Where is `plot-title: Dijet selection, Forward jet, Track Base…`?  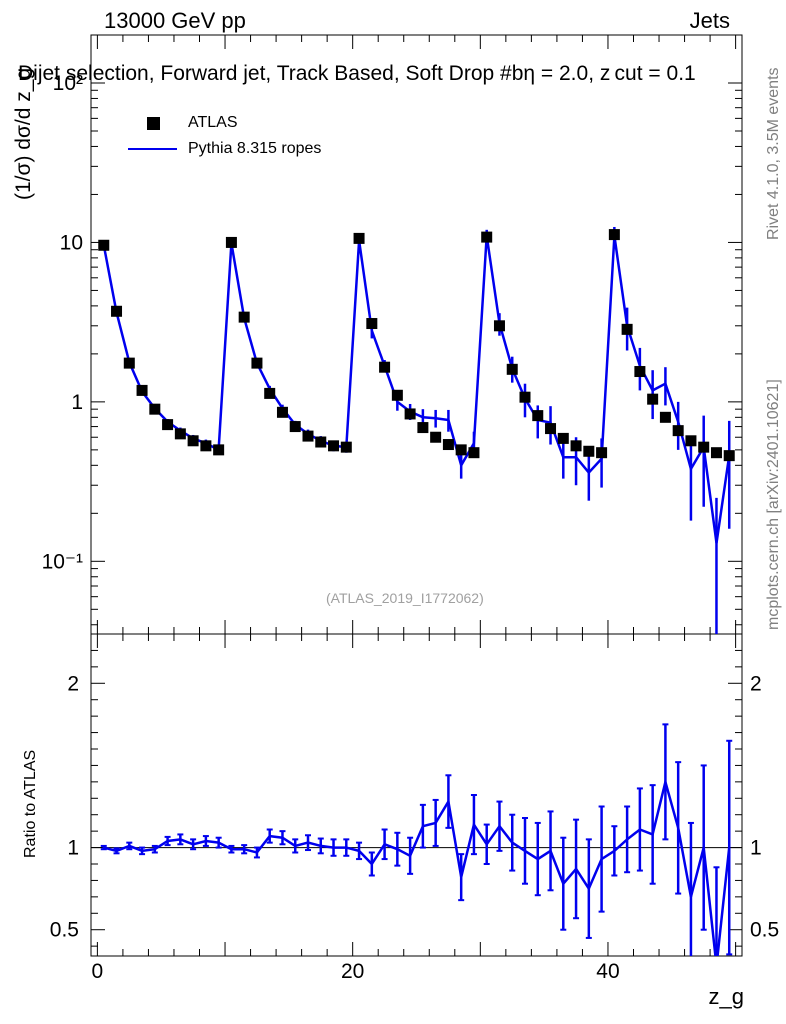
plot-title: Dijet selection, Forward jet, Track Base… is located at coordinates (357, 73).